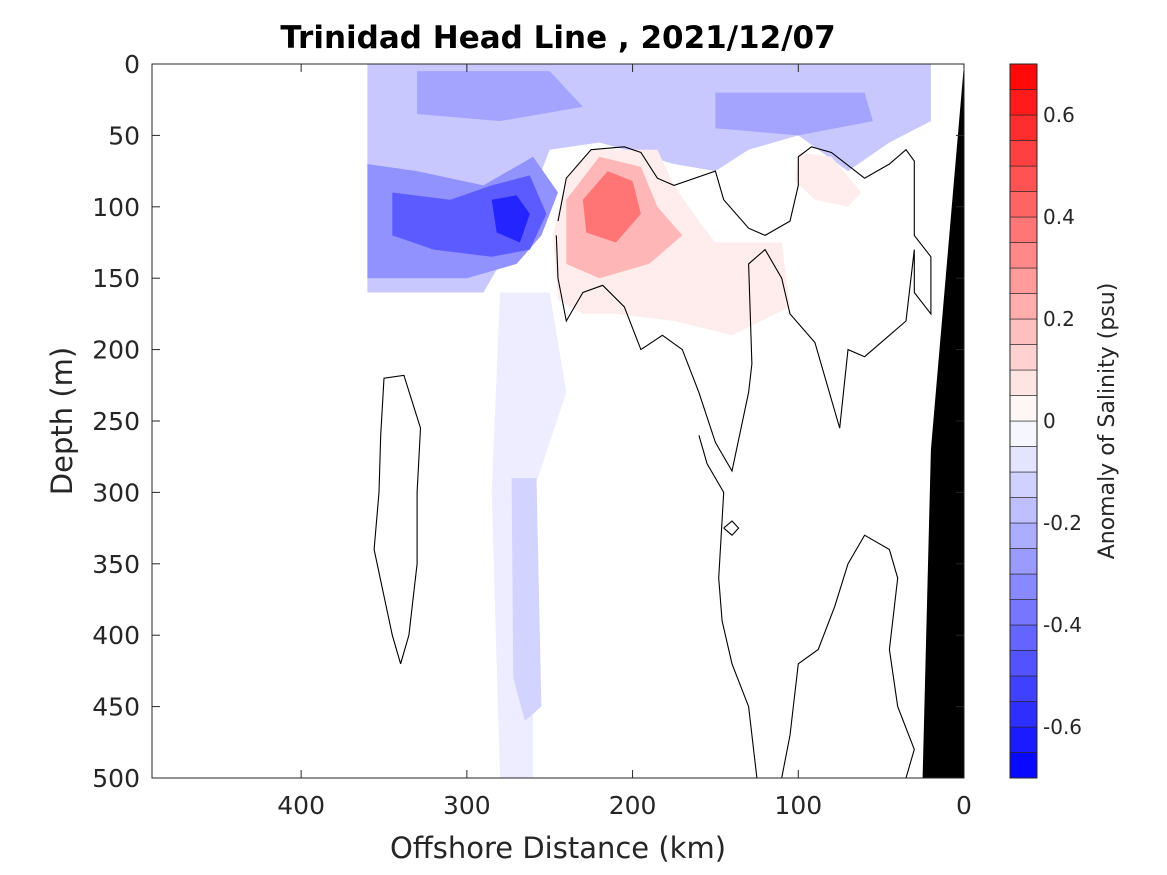 This screenshot has width=1167, height=875. Describe the element at coordinates (116, 707) in the screenshot. I see `y-tick-label: 450` at that location.